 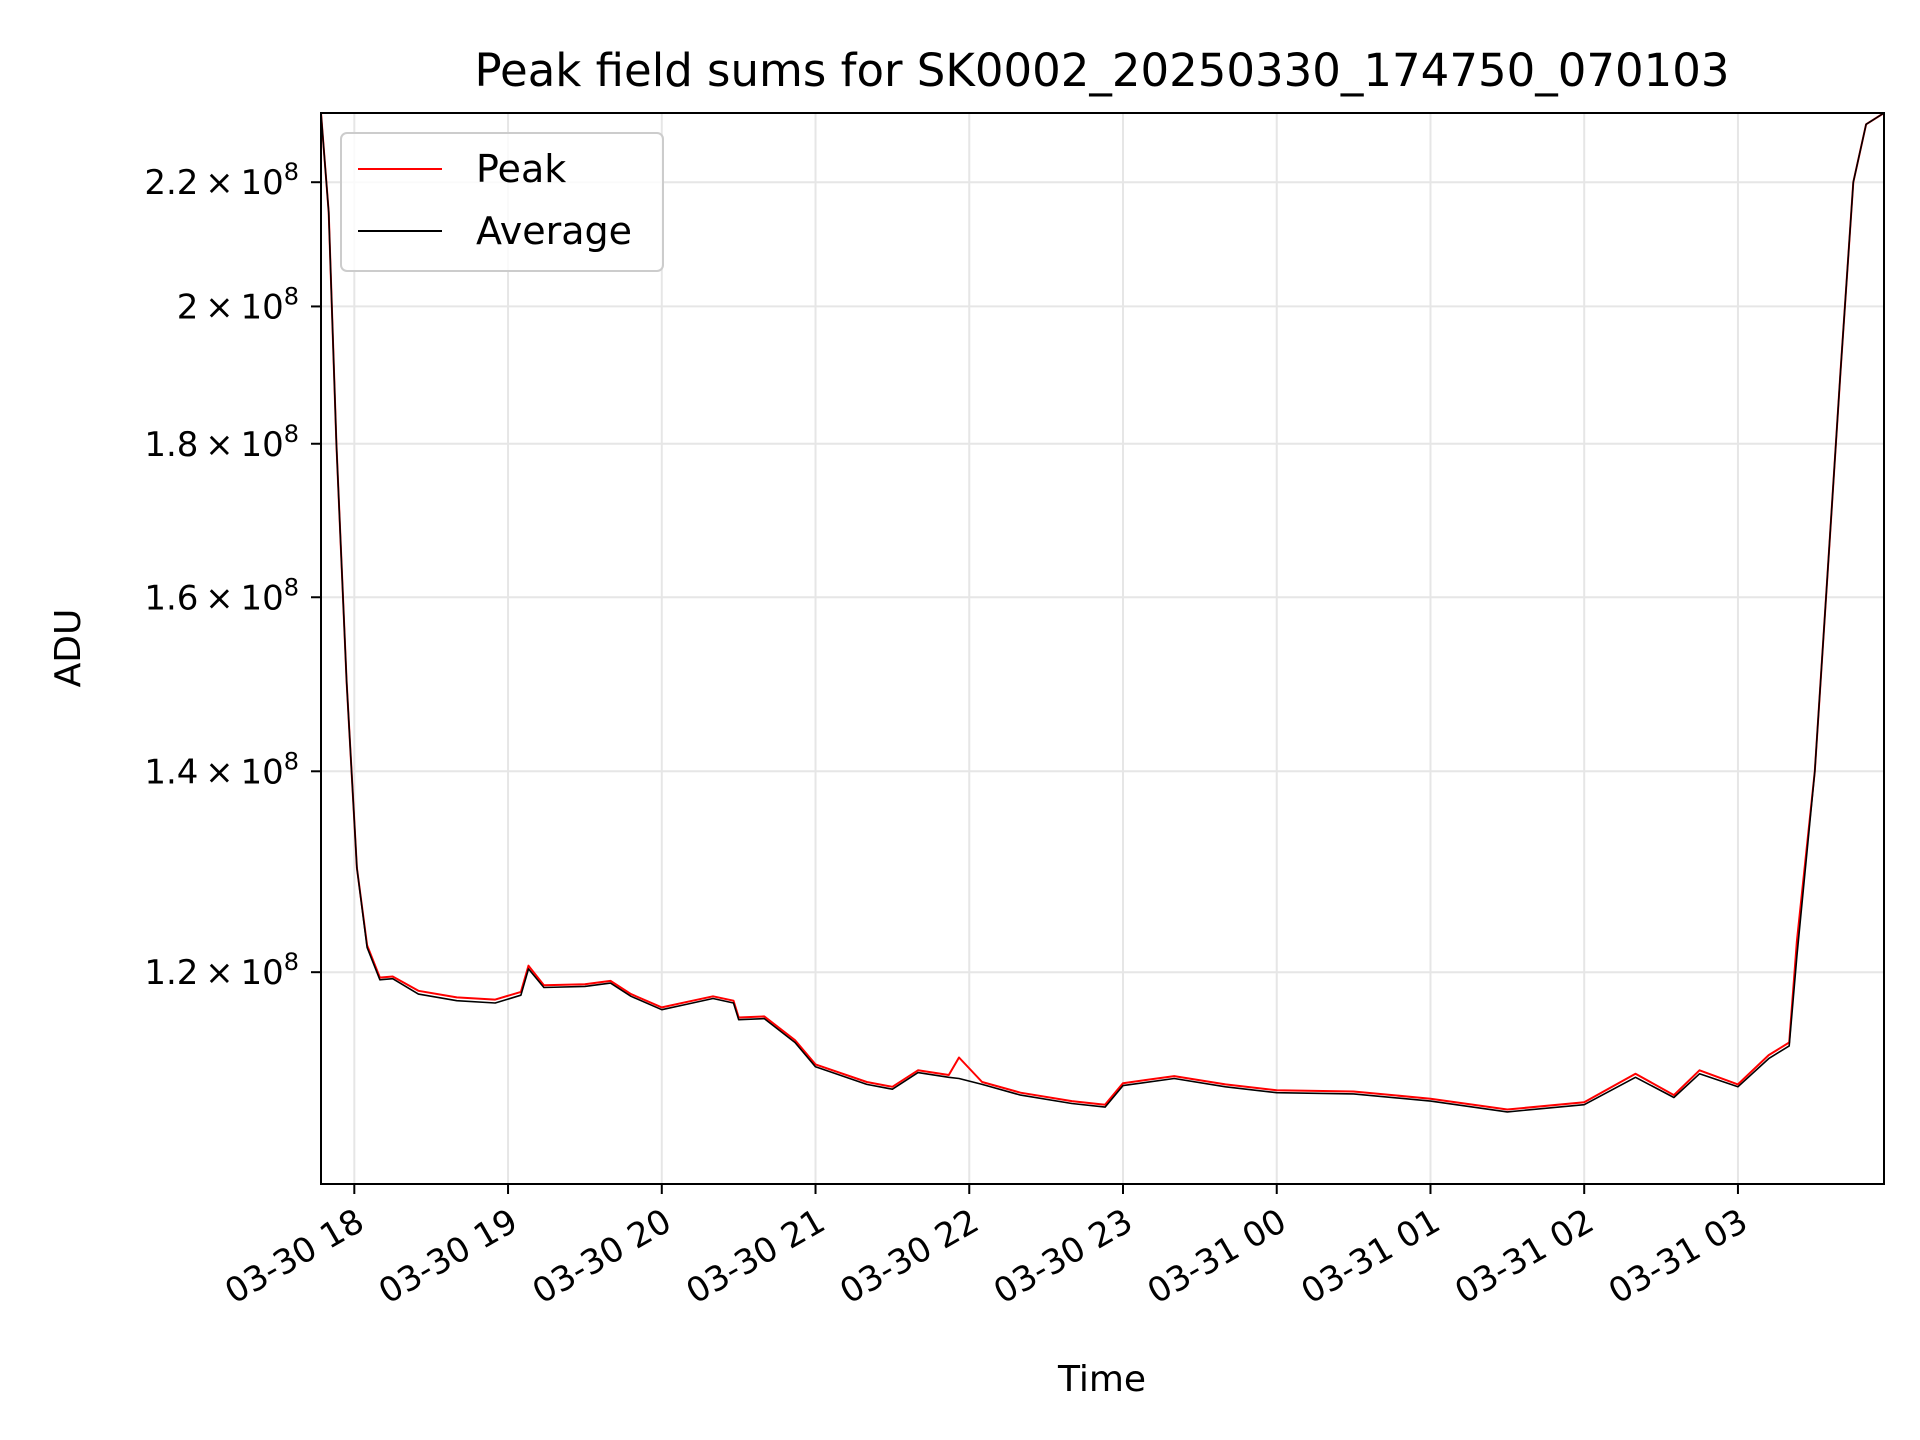 What do you see at coordinates (221, 595) in the screenshot?
I see `y-tick-label: 1.6 × 108` at bounding box center [221, 595].